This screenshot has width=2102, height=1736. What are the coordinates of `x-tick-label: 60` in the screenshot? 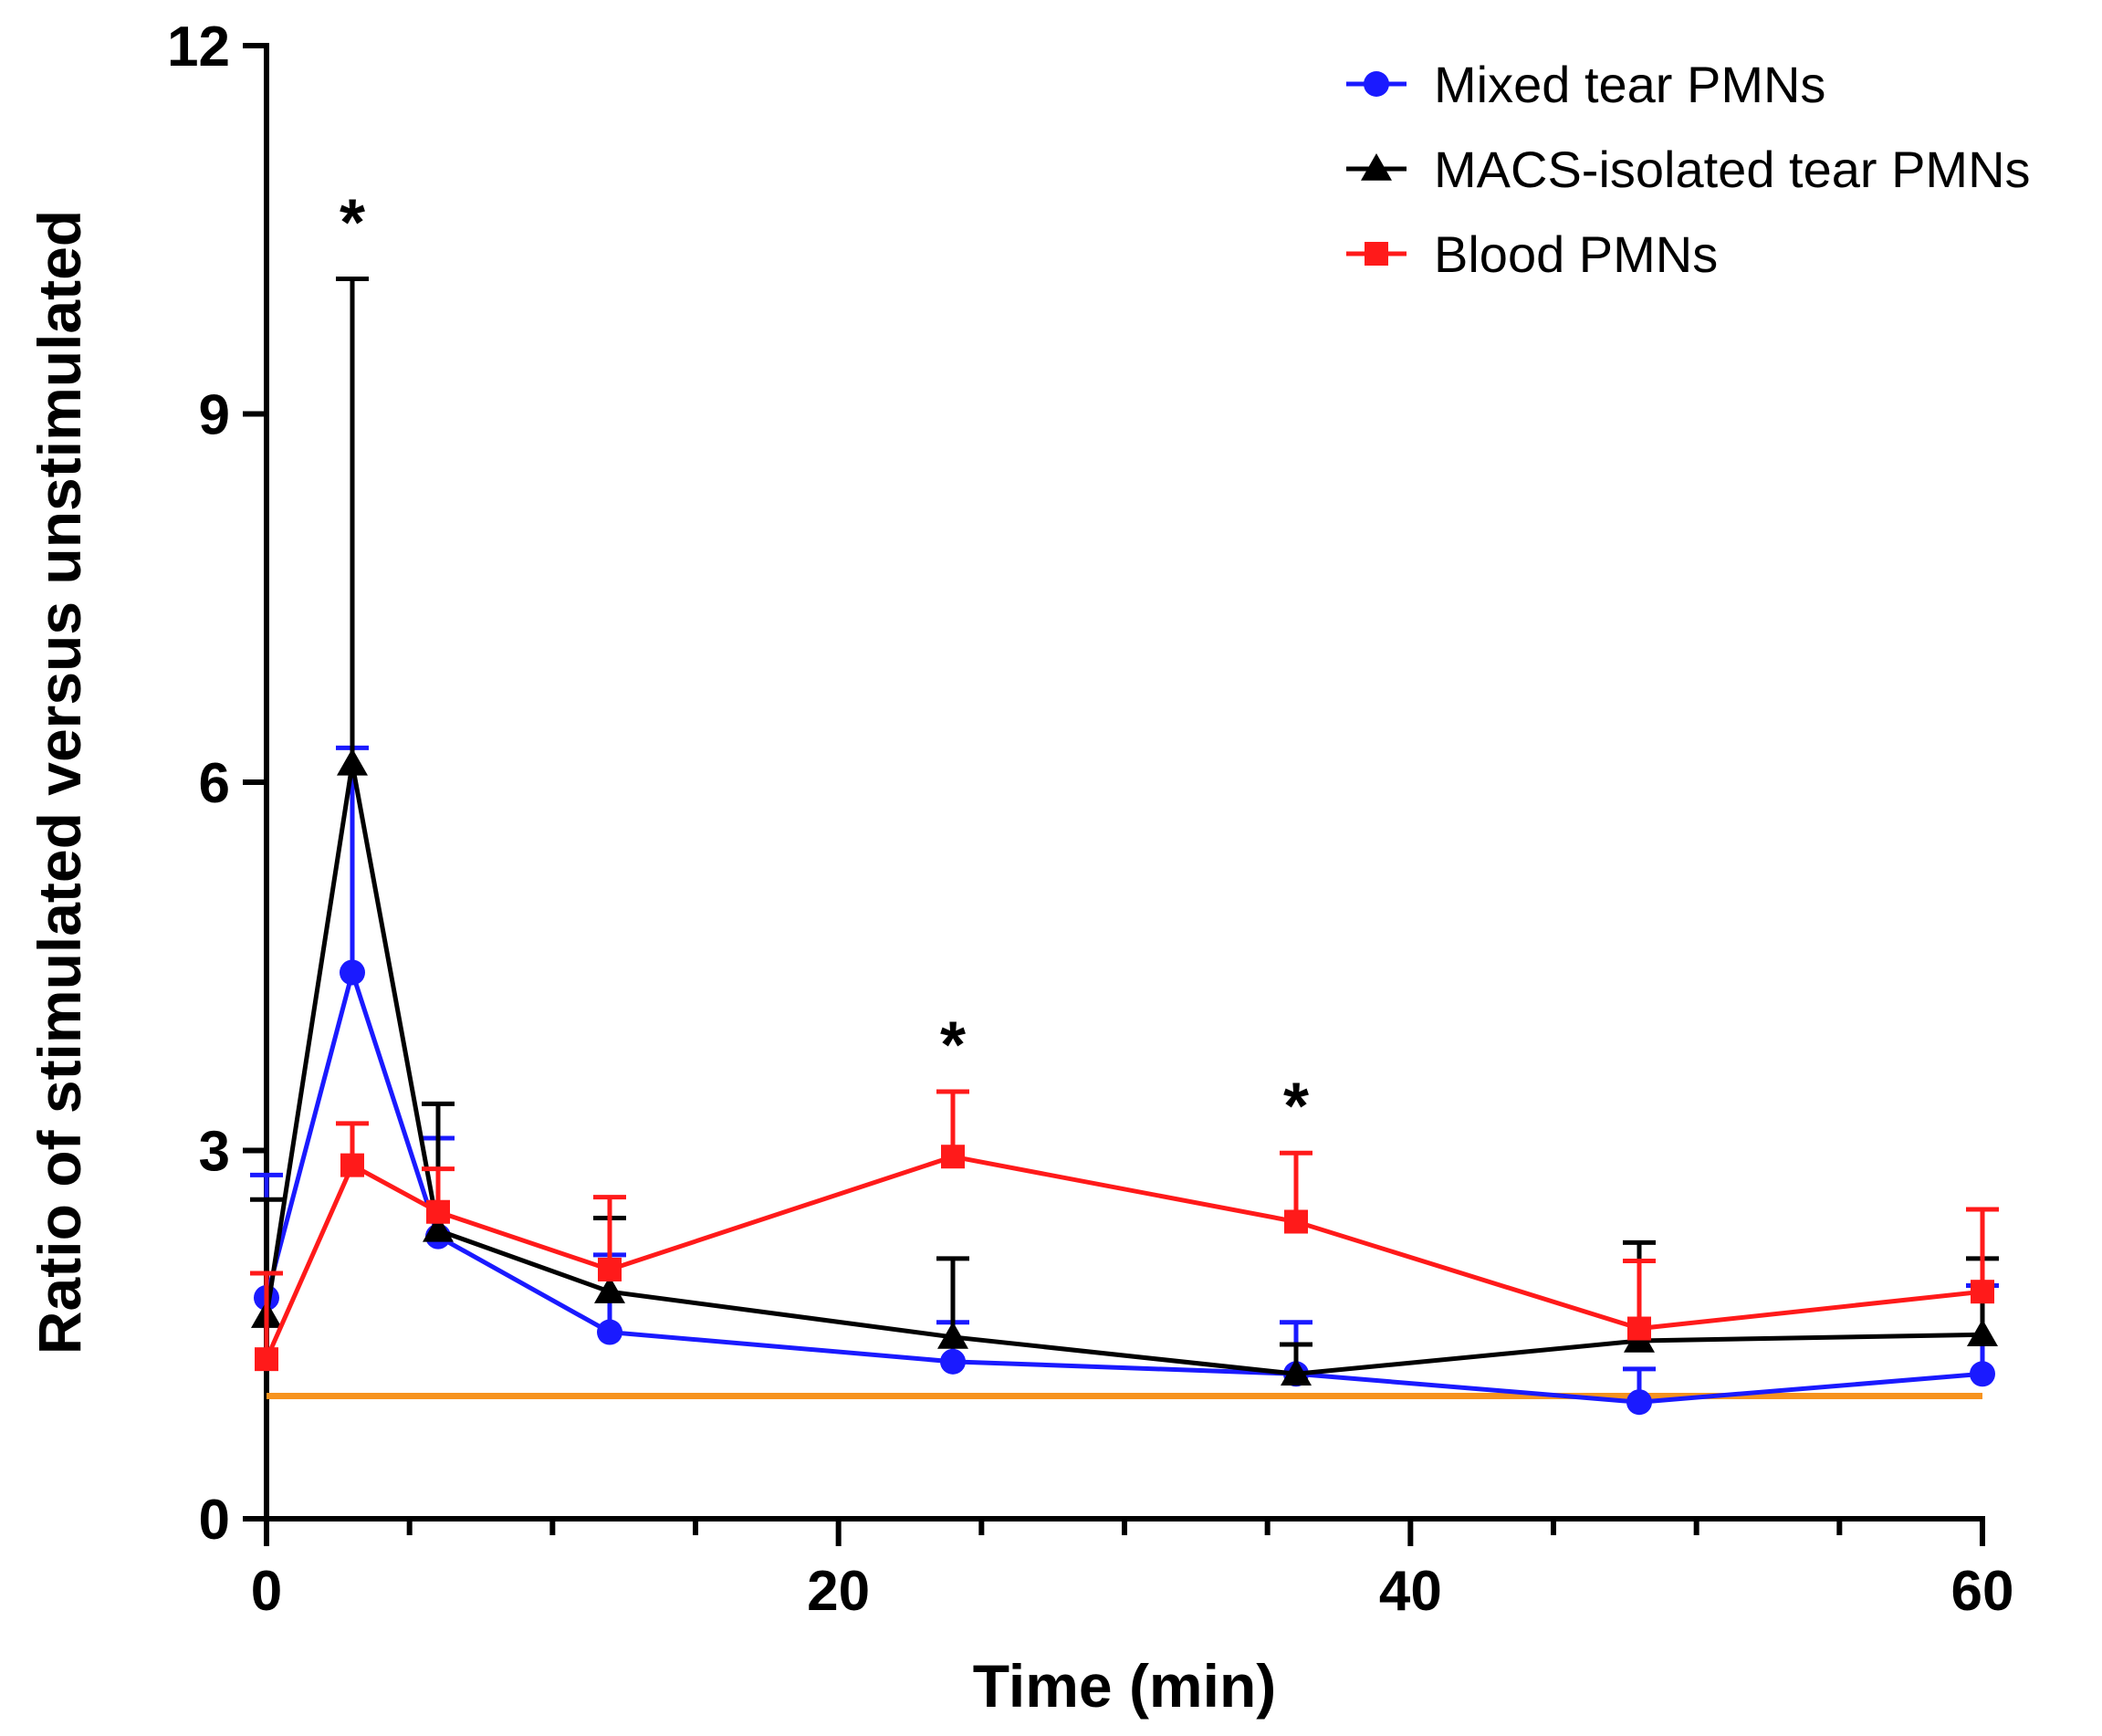 It's located at (1982, 1591).